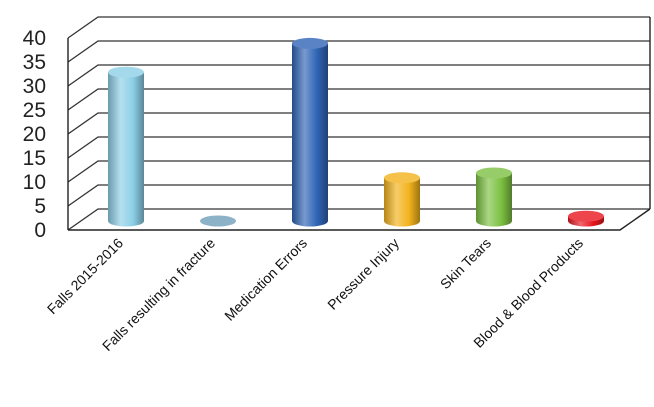  I want to click on y-tick-label: 15, so click(34, 158).